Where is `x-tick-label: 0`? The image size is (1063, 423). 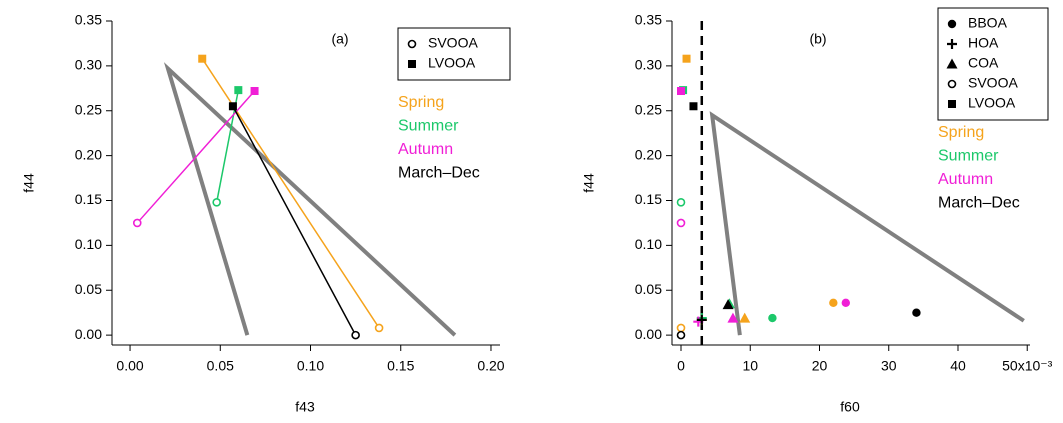 x-tick-label: 0 is located at coordinates (681, 366).